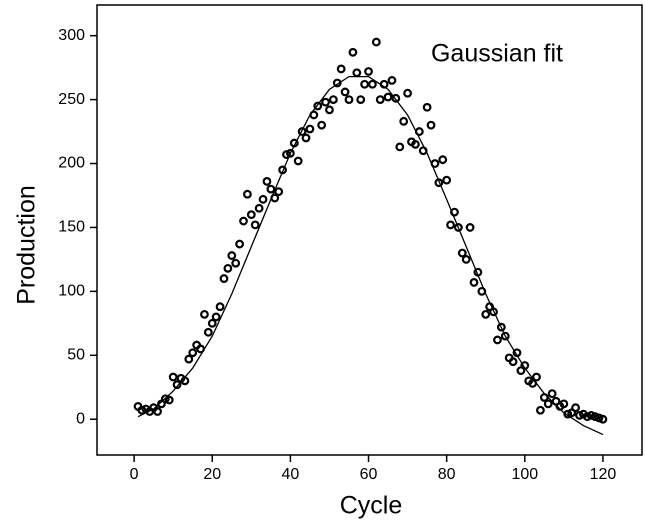 Image resolution: width=645 pixels, height=521 pixels. What do you see at coordinates (371, 506) in the screenshot?
I see `x-axis-label: Cycle` at bounding box center [371, 506].